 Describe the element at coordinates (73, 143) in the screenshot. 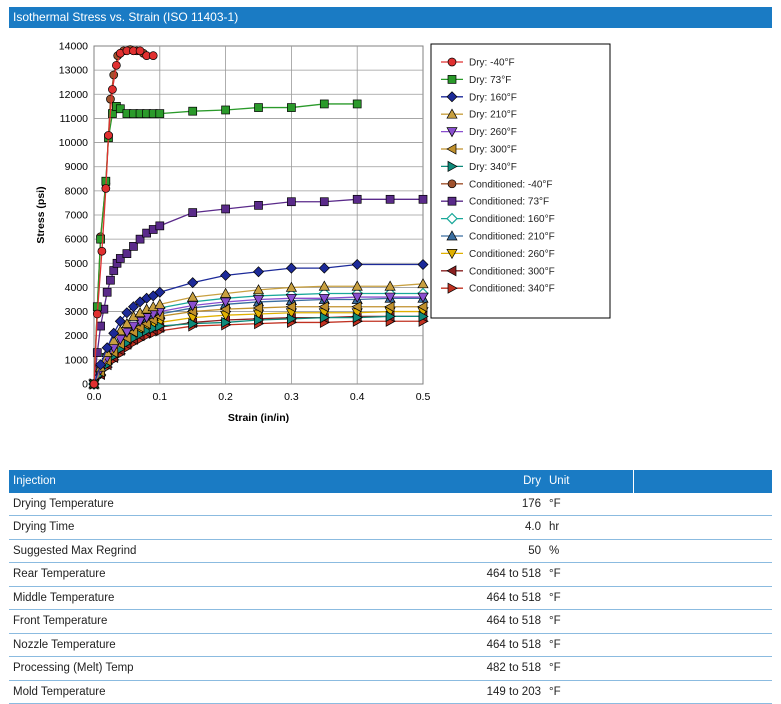

I see `y-tick-label: 10000` at that location.